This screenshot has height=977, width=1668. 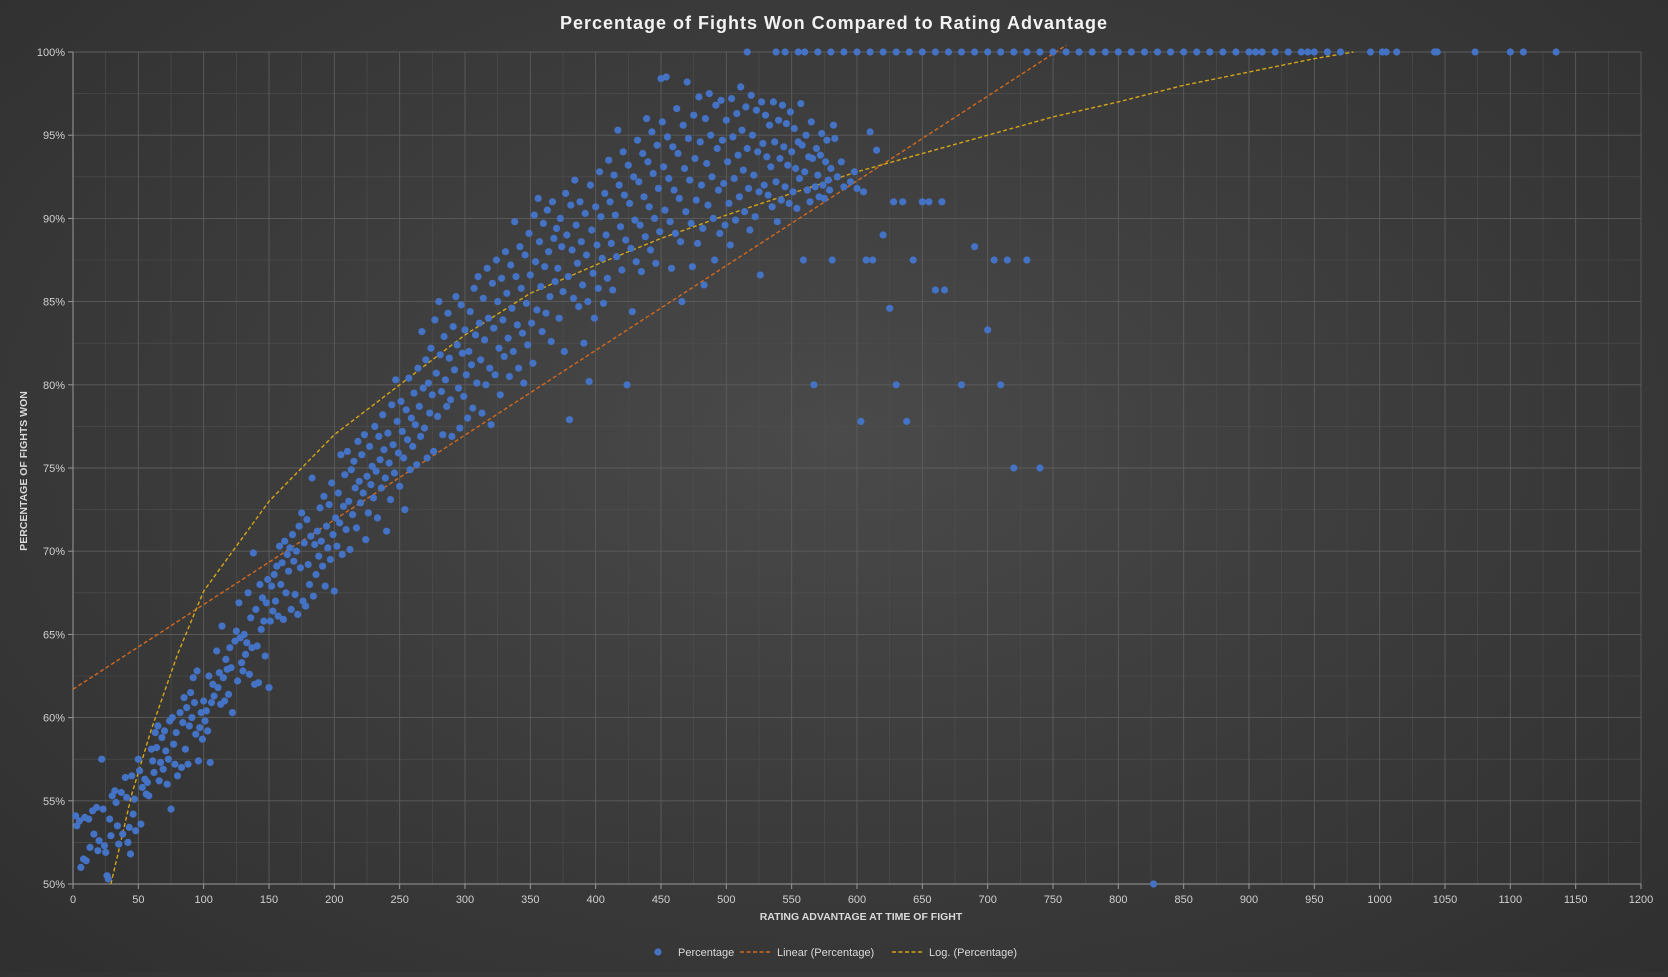 I want to click on x-tick-label: 200, so click(x=334, y=900).